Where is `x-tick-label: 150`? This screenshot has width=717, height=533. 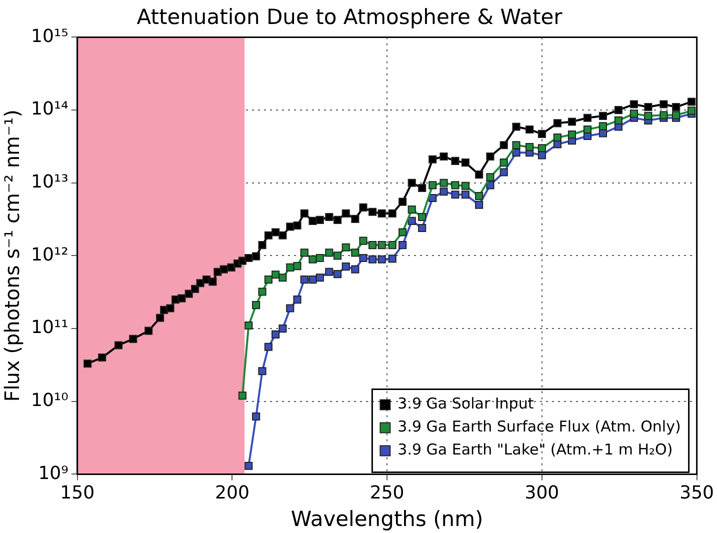
x-tick-label: 150 is located at coordinates (77, 493).